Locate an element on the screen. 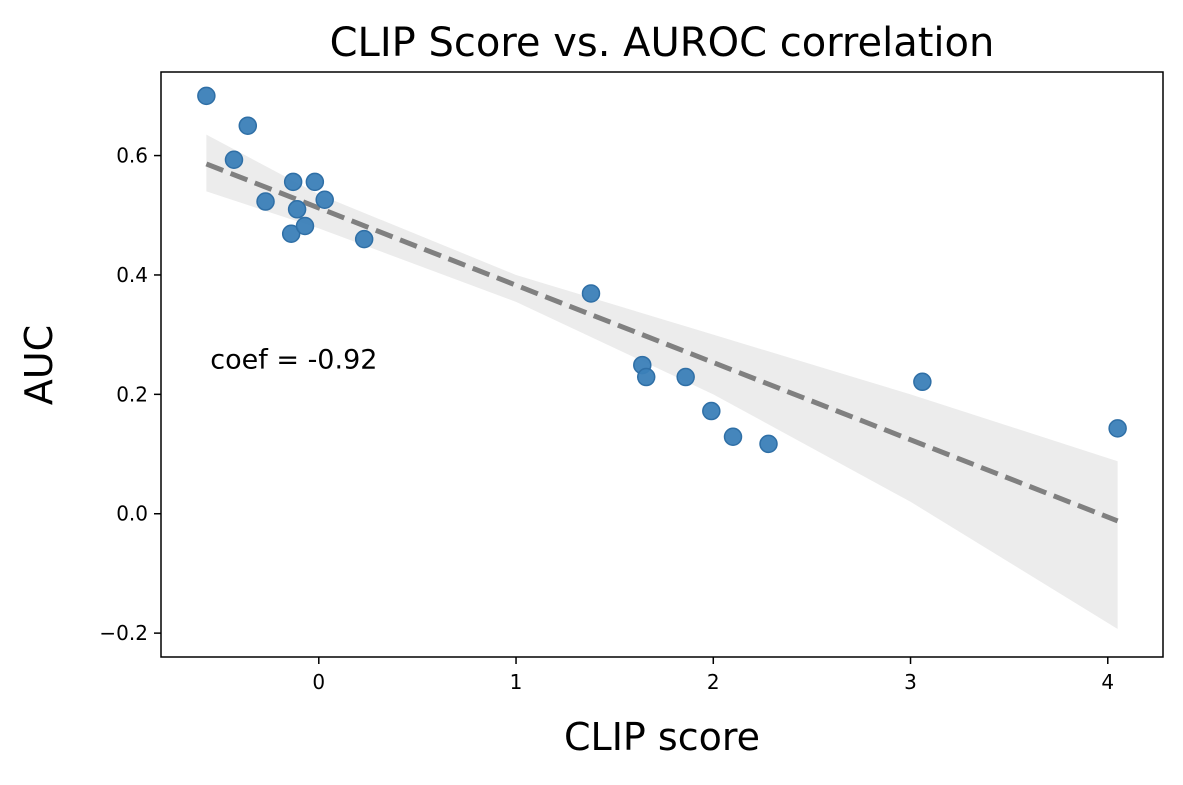  y-tick-label: 0.4 is located at coordinates (132, 275).